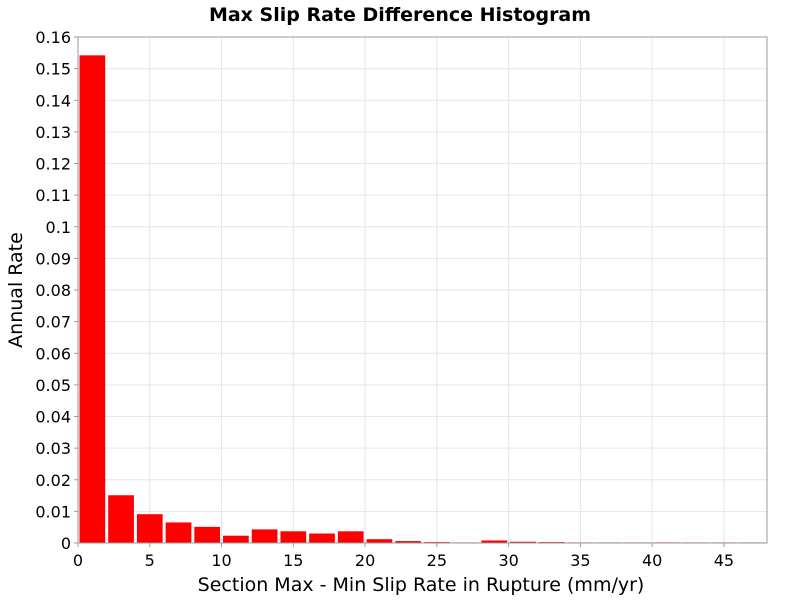  Describe the element at coordinates (53, 511) in the screenshot. I see `y-tick-label: 0.01` at that location.